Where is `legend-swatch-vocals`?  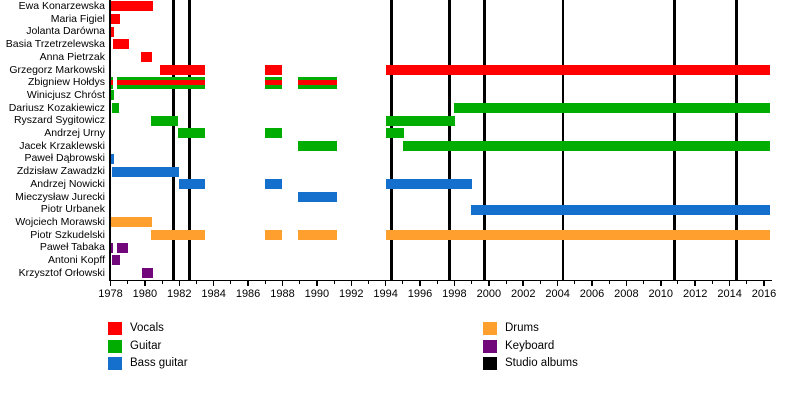
legend-swatch-vocals is located at coordinates (115, 328).